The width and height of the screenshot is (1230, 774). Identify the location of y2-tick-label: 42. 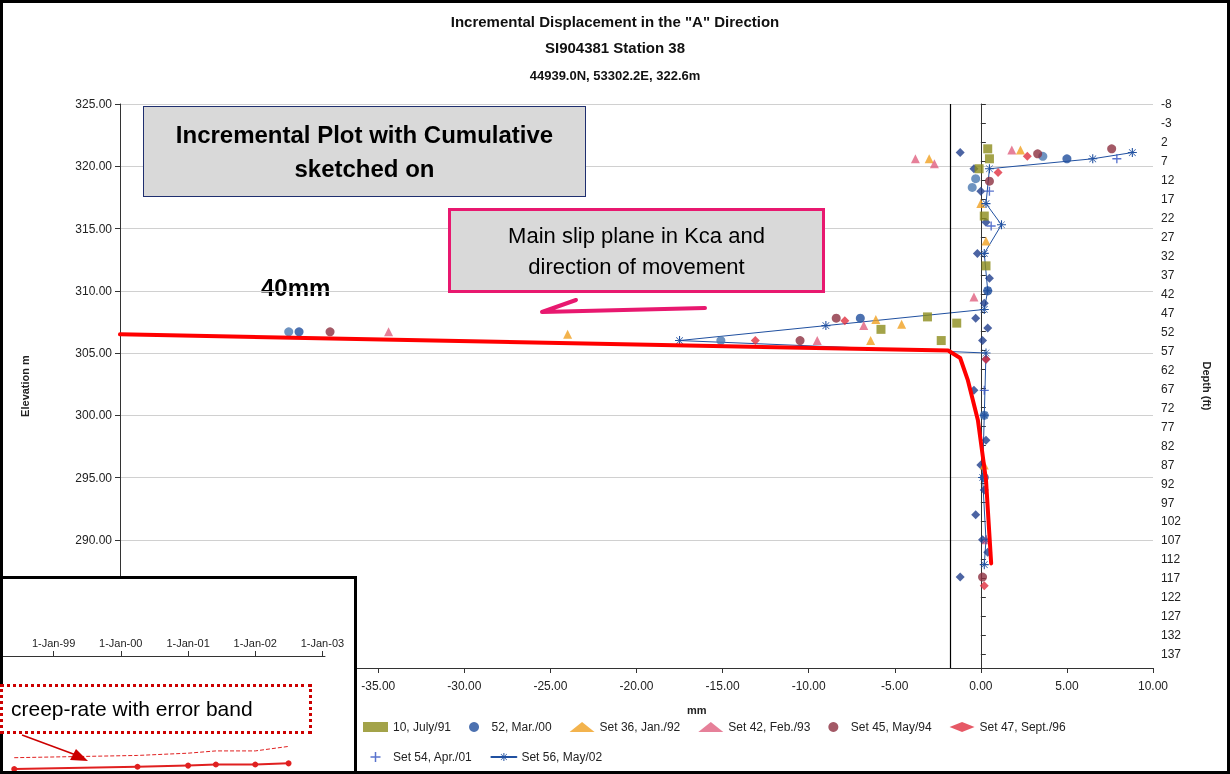
(1168, 293).